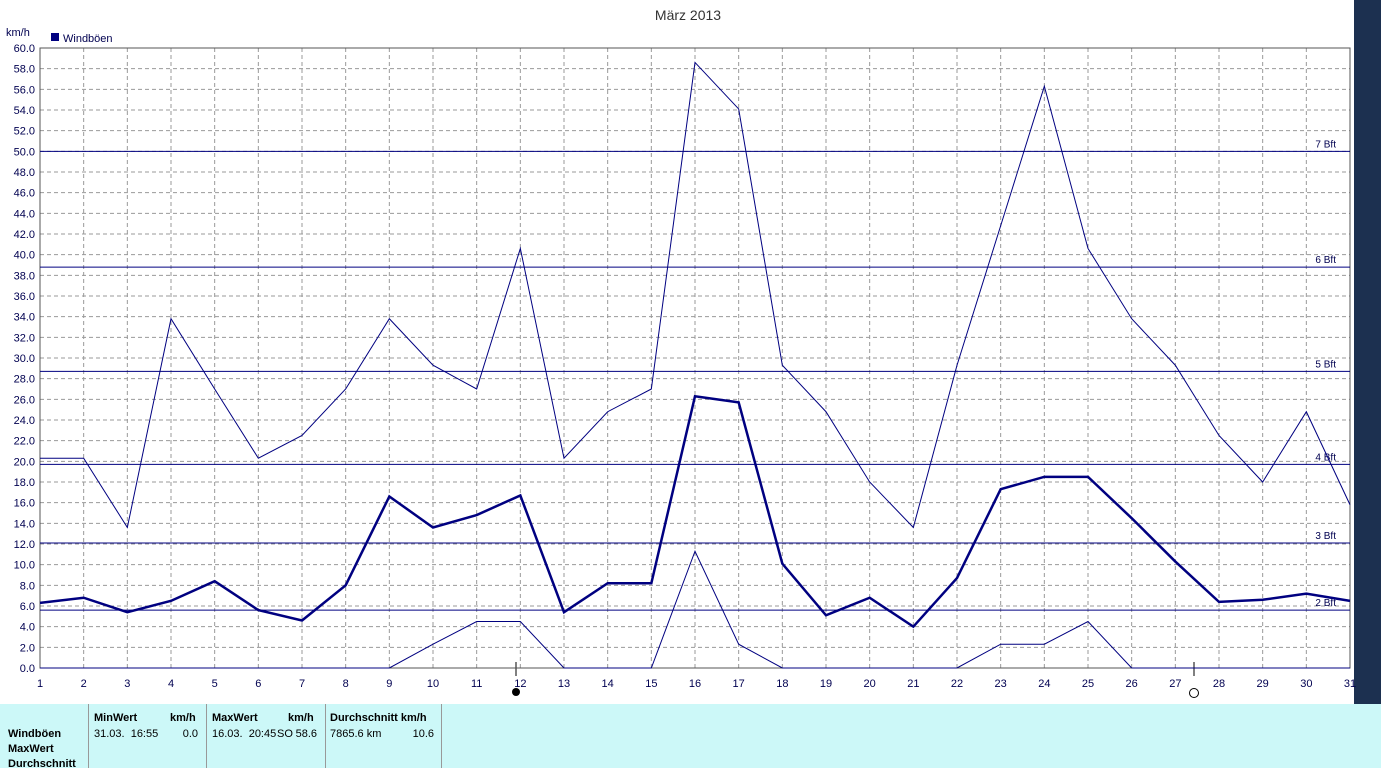  I want to click on y-tick-label: 22.0, so click(24, 442).